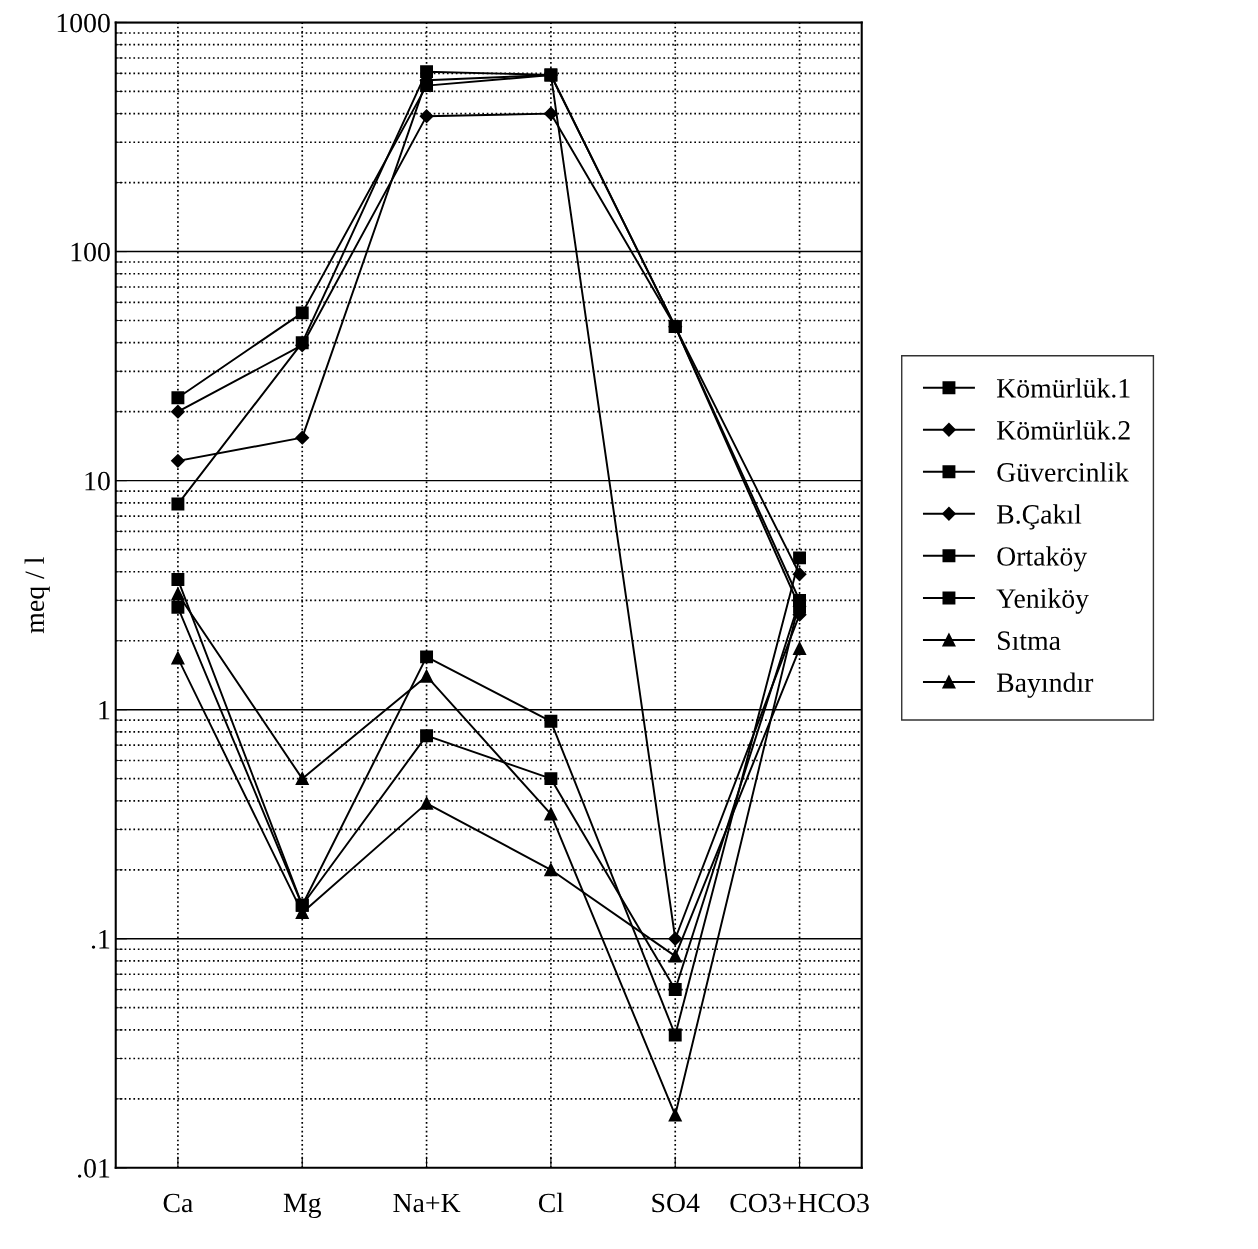  What do you see at coordinates (97, 481) in the screenshot?
I see `y-tick-label: 10` at bounding box center [97, 481].